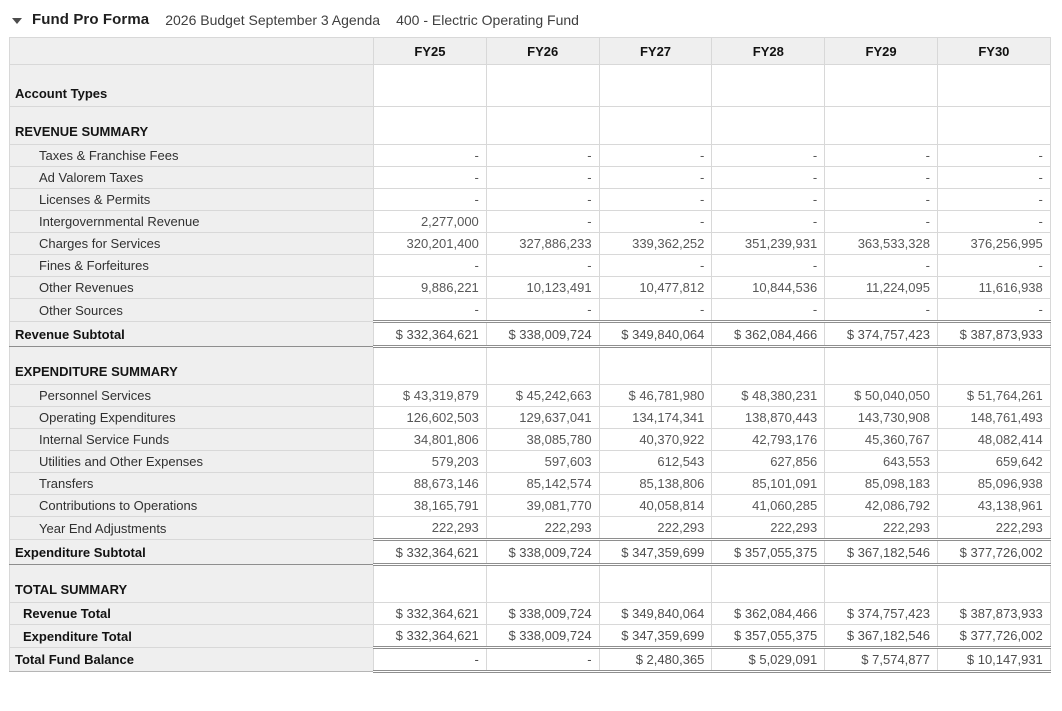 This screenshot has width=1062, height=711. I want to click on cell-value: $ 387,873,933, so click(993, 334).